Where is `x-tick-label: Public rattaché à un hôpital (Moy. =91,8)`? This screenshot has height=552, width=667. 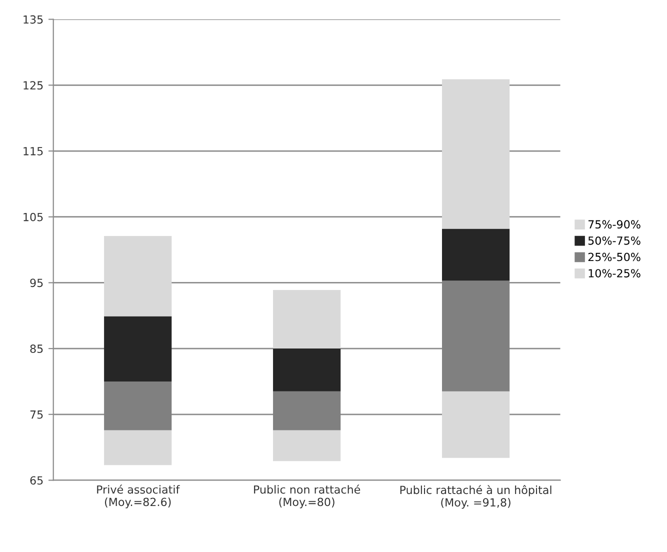
x-tick-label: Public rattaché à un hôpital (Moy. =91,8) is located at coordinates (476, 497).